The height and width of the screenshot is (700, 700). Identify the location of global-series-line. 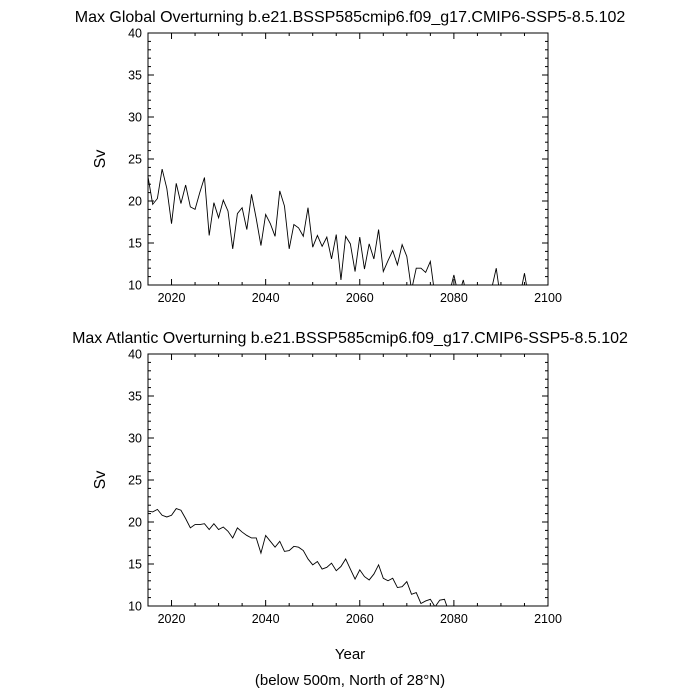
(337, 226).